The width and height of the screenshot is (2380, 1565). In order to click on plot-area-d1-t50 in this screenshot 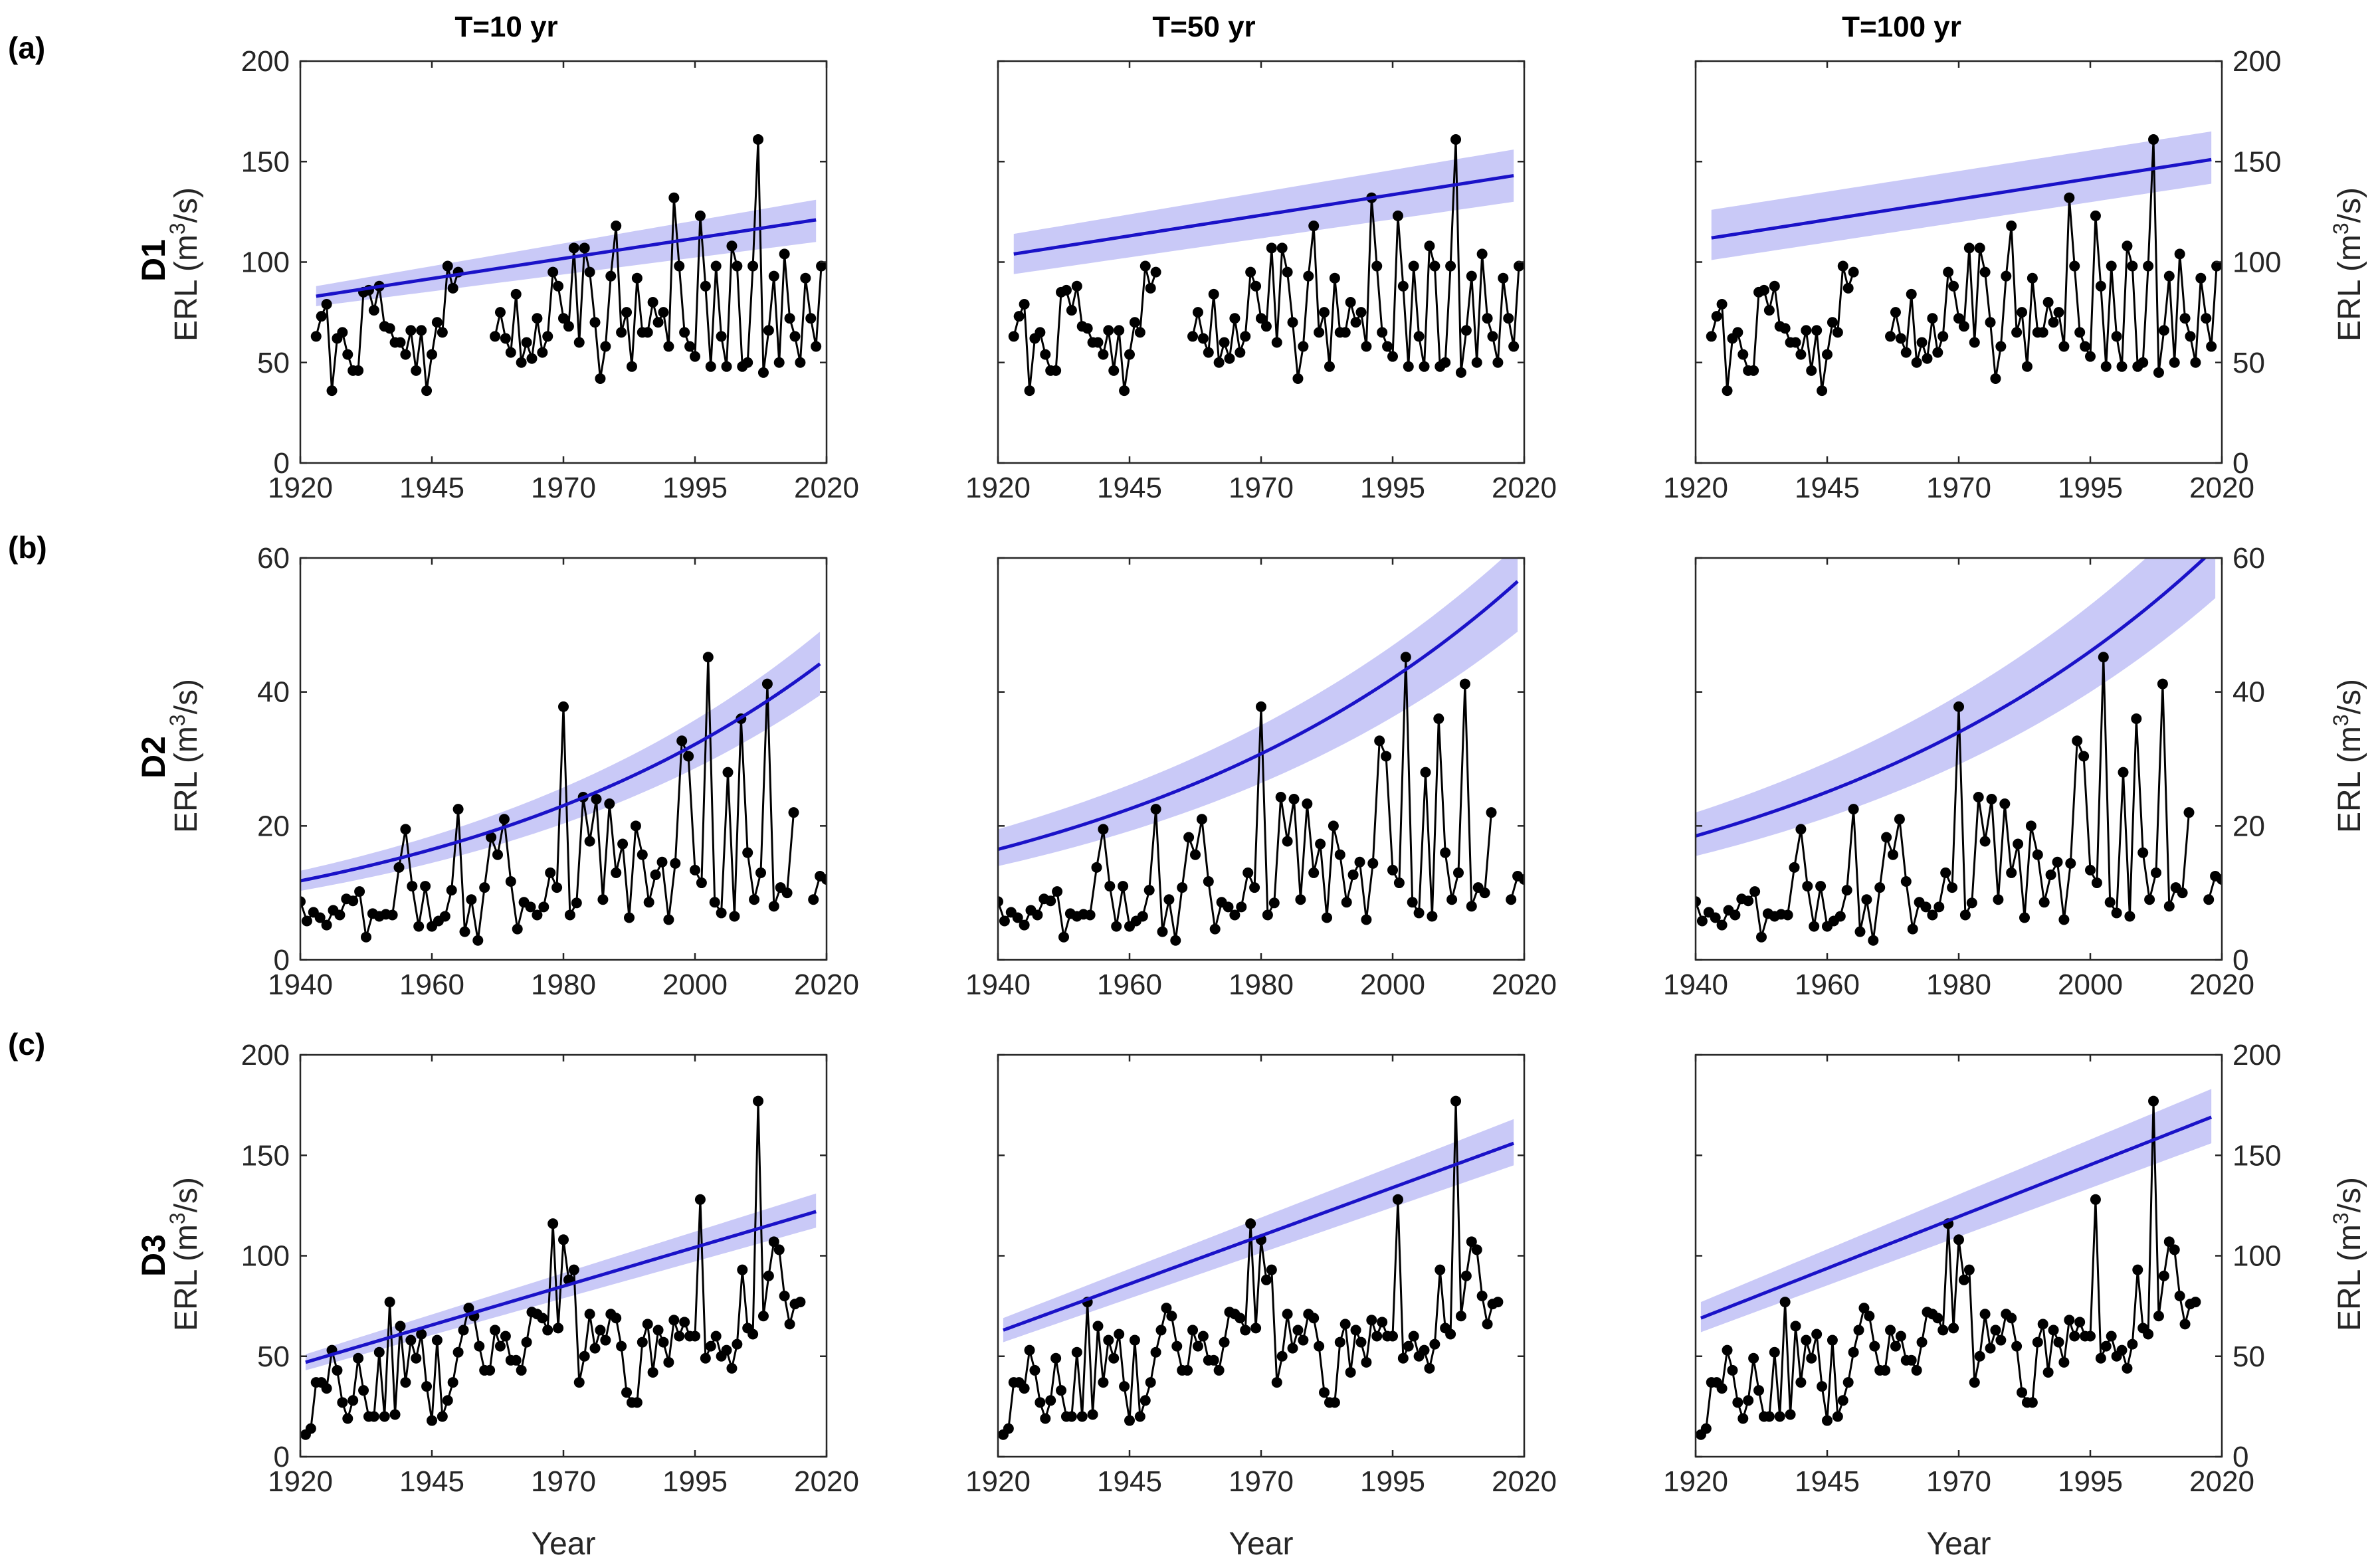, I will do `click(1266, 265)`.